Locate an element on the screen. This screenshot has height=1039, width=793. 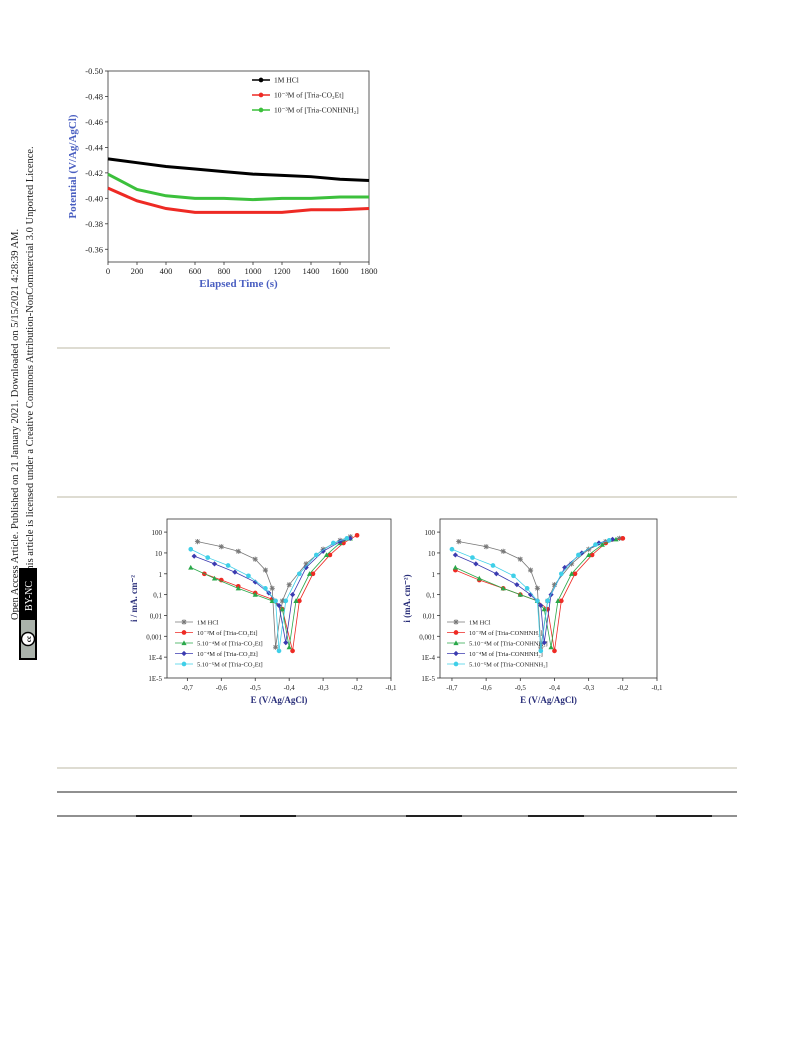
x-tick-label: 0 is located at coordinates (108, 271).